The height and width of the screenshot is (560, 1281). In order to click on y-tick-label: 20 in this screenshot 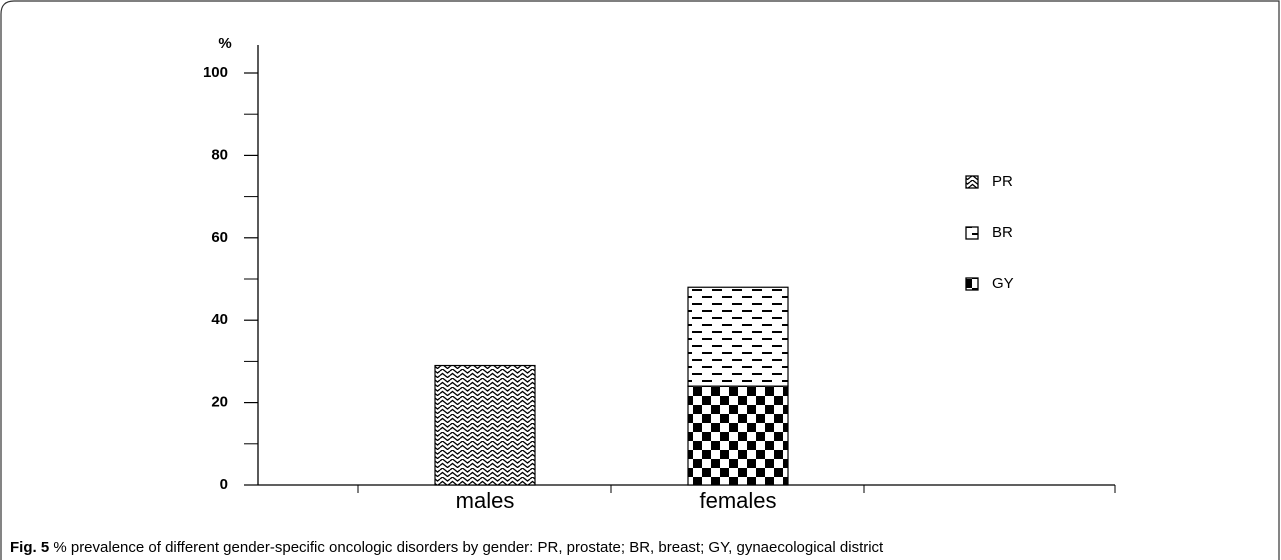, I will do `click(219, 402)`.